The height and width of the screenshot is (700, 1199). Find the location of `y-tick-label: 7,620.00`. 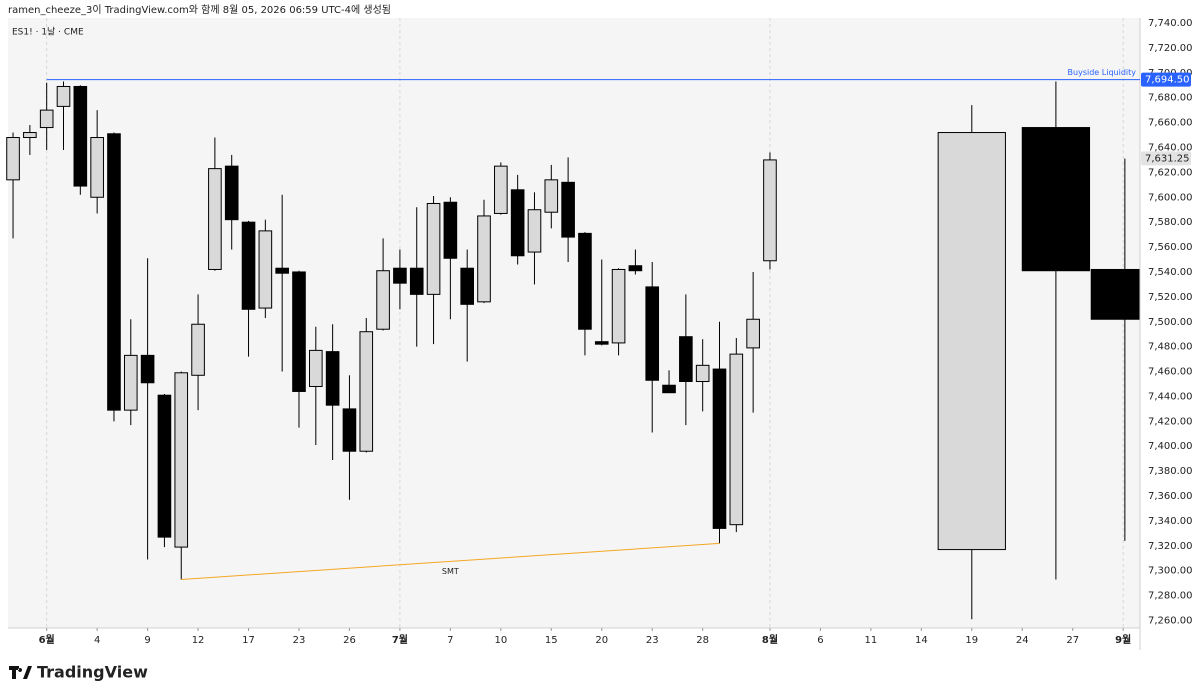

y-tick-label: 7,620.00 is located at coordinates (1170, 172).